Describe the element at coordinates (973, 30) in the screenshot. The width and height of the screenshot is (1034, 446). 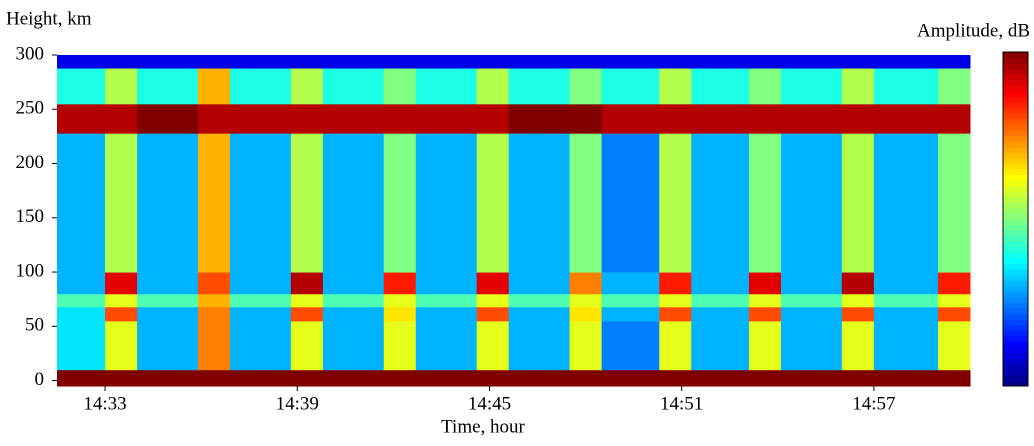
I see `colorbar-label: Amplitude, dB` at that location.